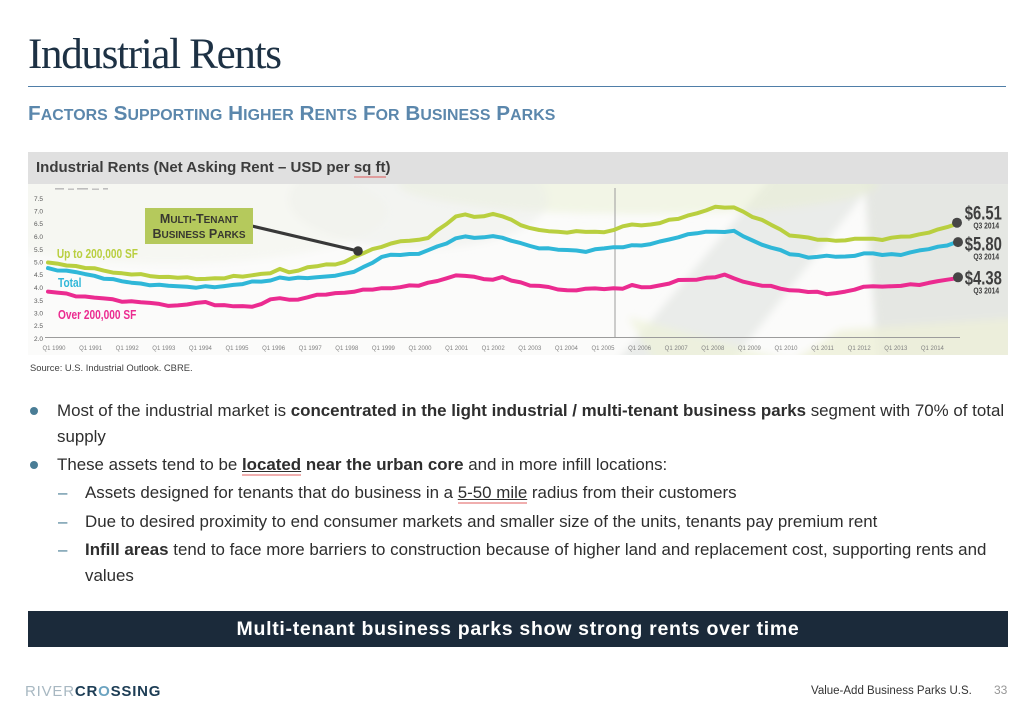 This screenshot has height=713, width=1034. I want to click on svg-text: Q1 2006, so click(640, 349).